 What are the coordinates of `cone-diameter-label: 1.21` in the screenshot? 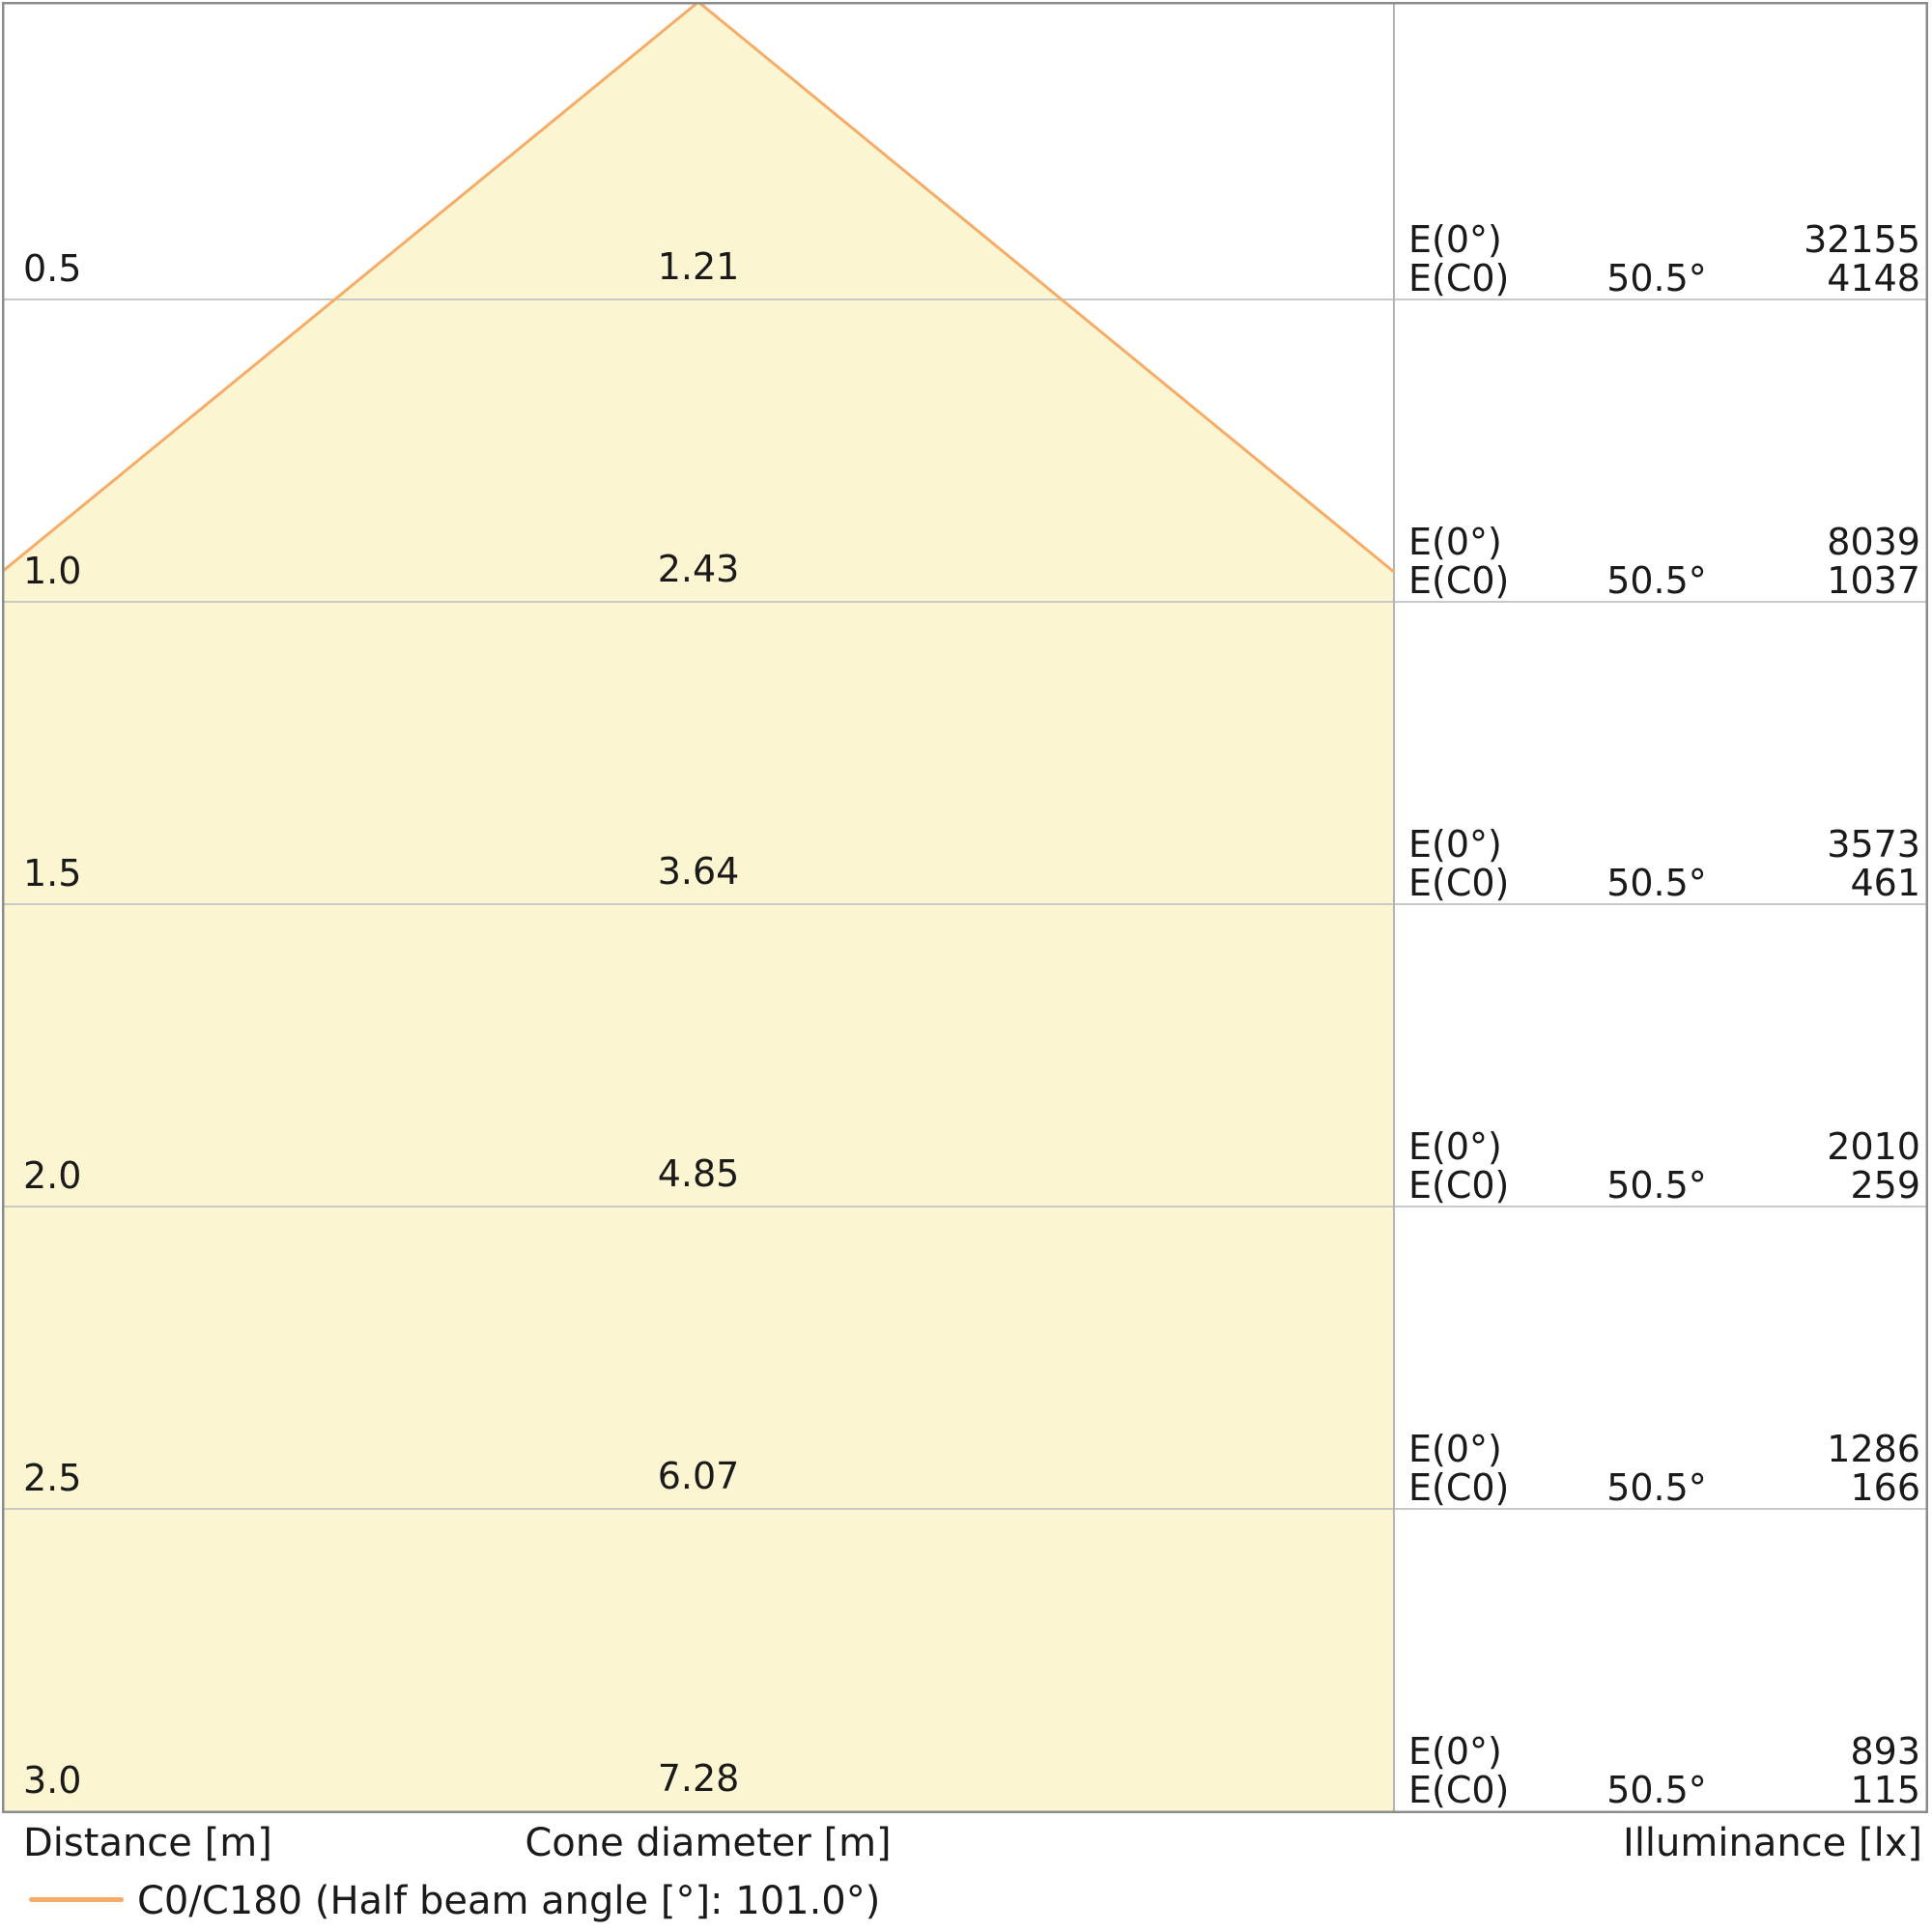 It's located at (698, 266).